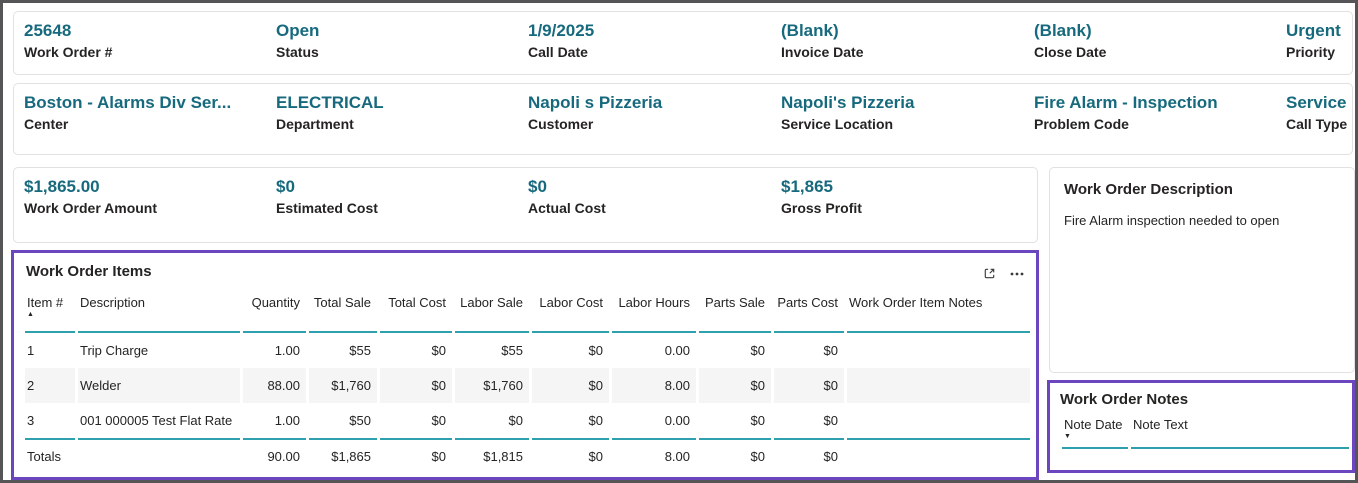 This screenshot has width=1358, height=483. Describe the element at coordinates (1081, 124) in the screenshot. I see `kpi-label: Problem Code` at that location.